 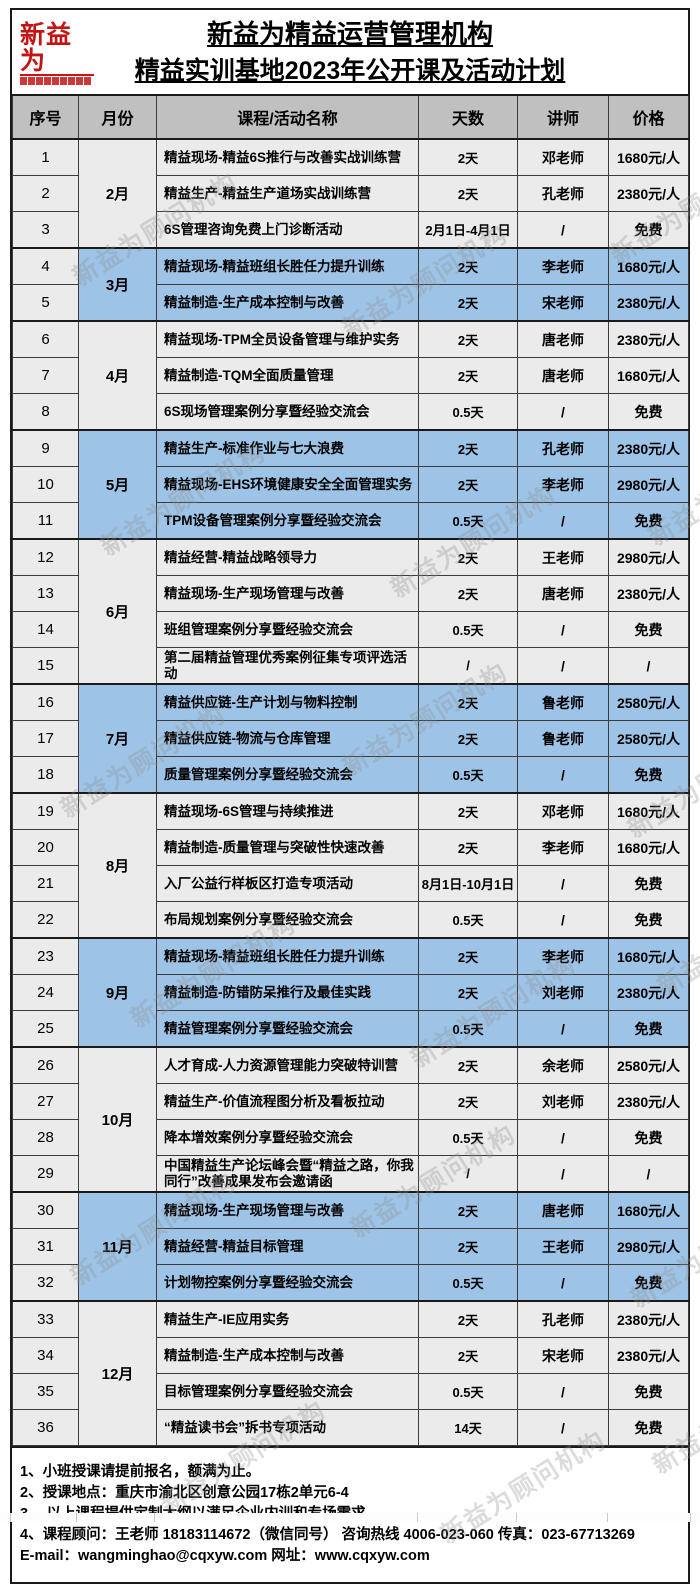 What do you see at coordinates (349, 34) in the screenshot?
I see `org-title: 新益为精益运营管理机构` at bounding box center [349, 34].